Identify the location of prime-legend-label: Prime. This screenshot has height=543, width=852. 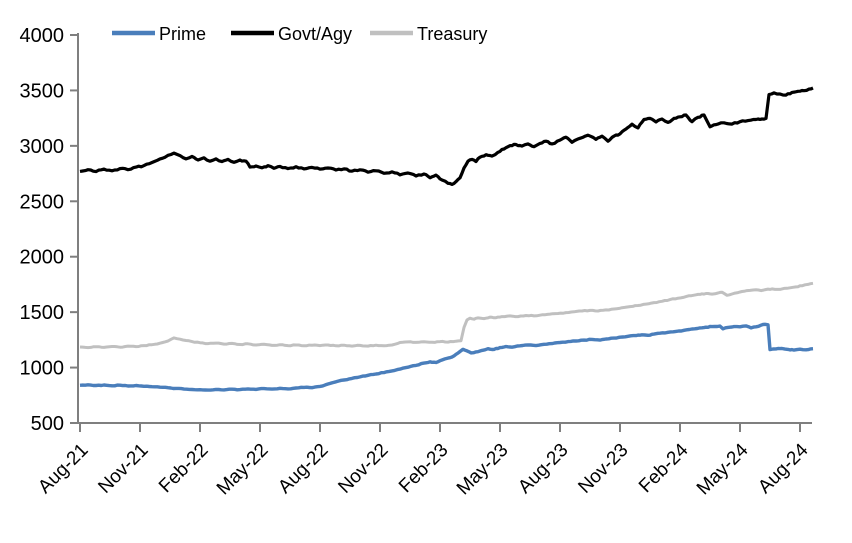
(182, 34).